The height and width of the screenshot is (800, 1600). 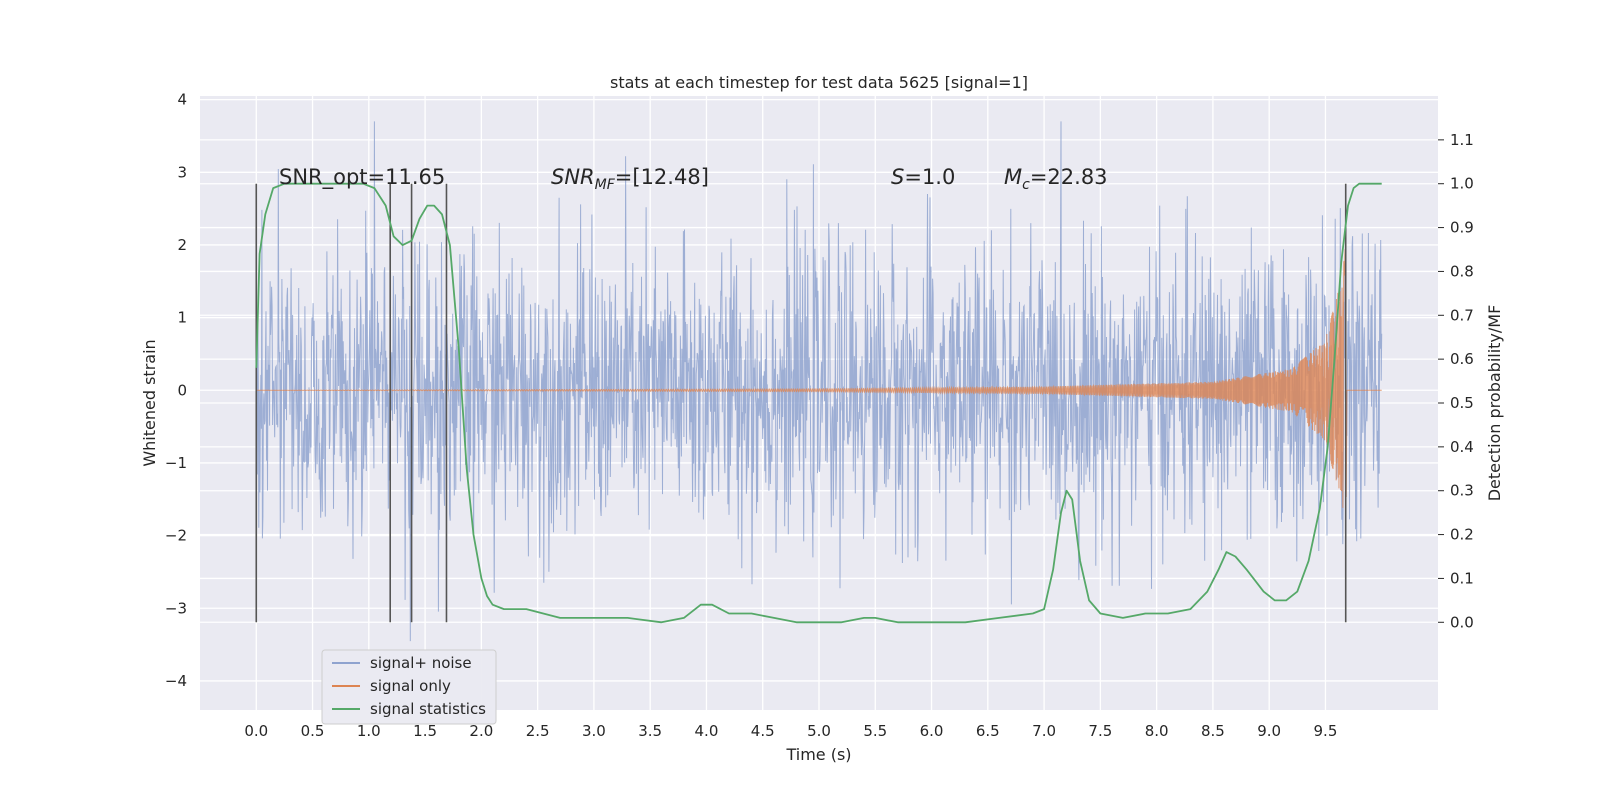 I want to click on x-tick-label: 0.5, so click(x=313, y=731).